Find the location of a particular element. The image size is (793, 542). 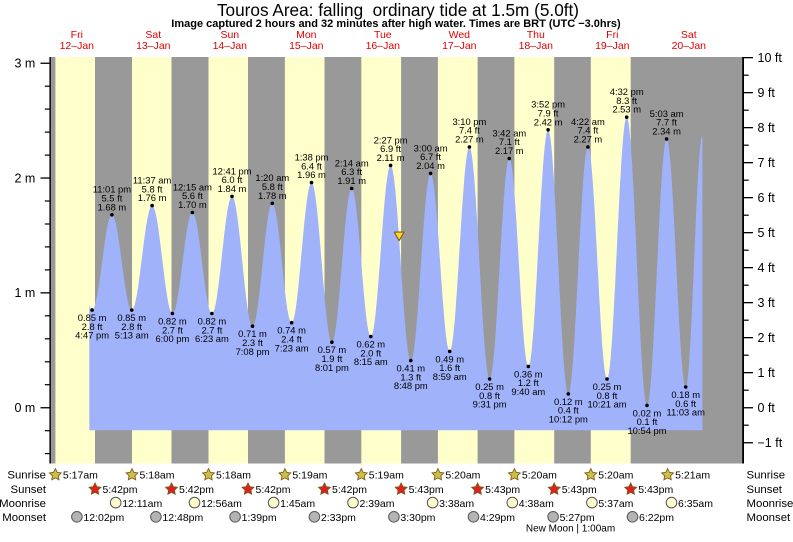

svg-text: 8:15 am is located at coordinates (371, 361).